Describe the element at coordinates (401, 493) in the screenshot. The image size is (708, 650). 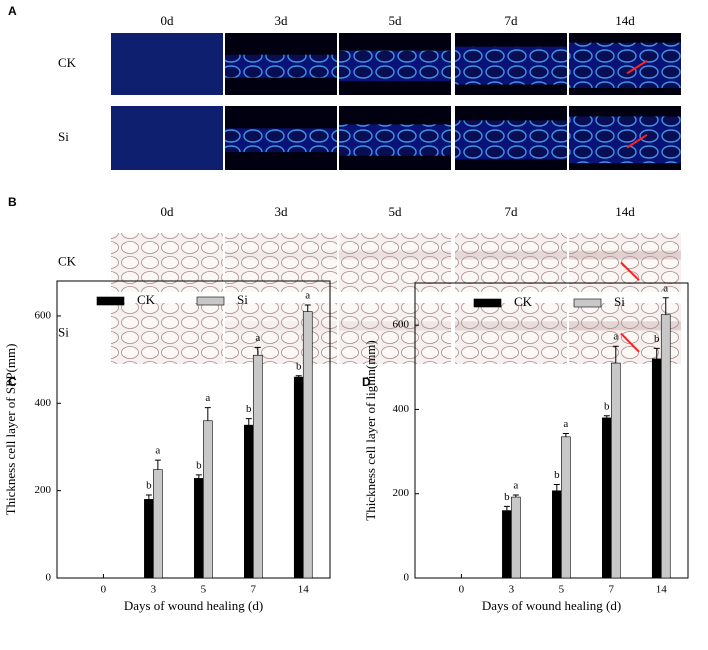
I see `y-tick-label: 200` at that location.